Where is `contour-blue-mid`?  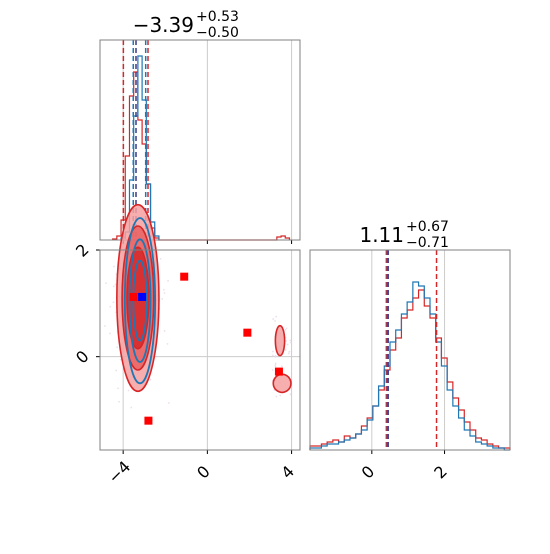 contour-blue-mid is located at coordinates (140, 300).